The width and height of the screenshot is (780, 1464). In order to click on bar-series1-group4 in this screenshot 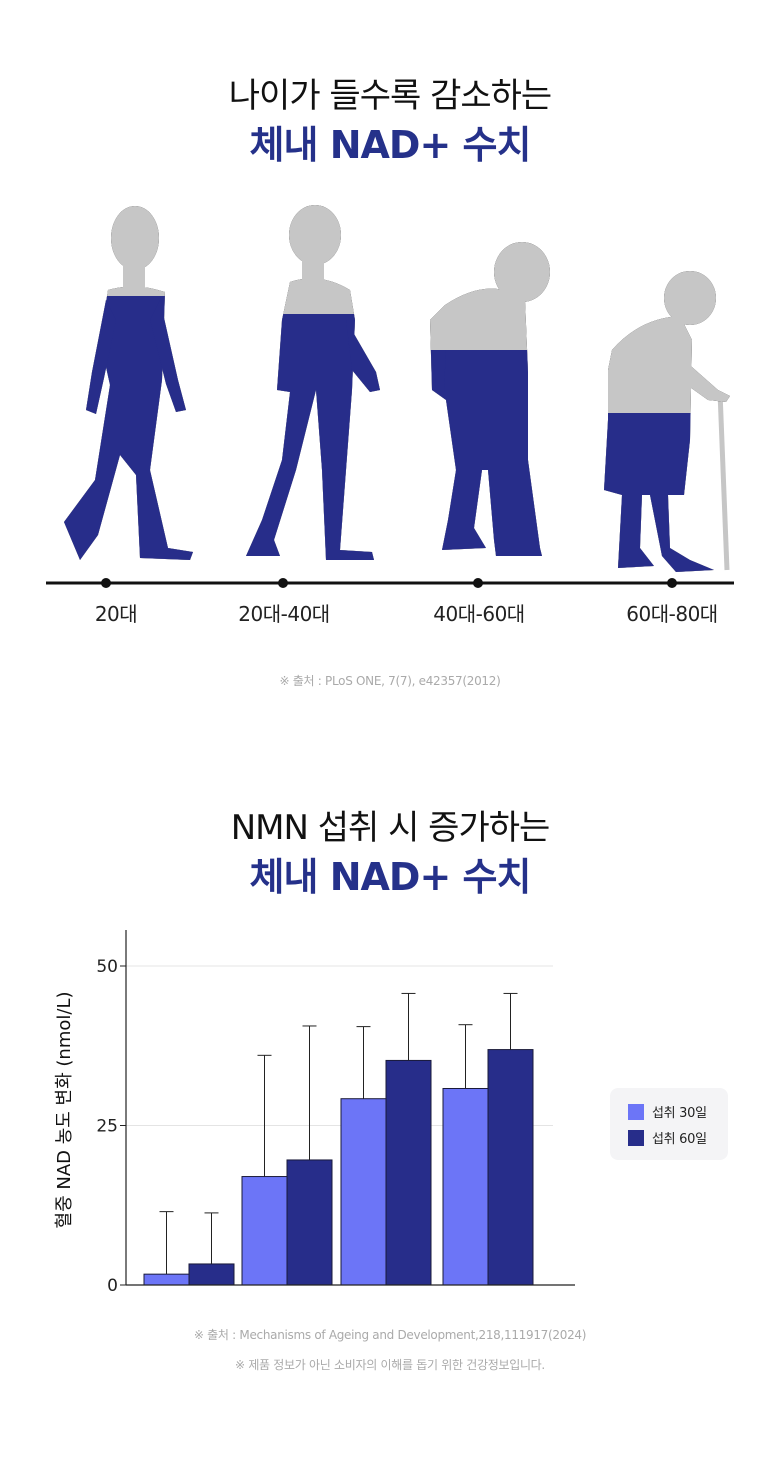, I will do `click(465, 1186)`.